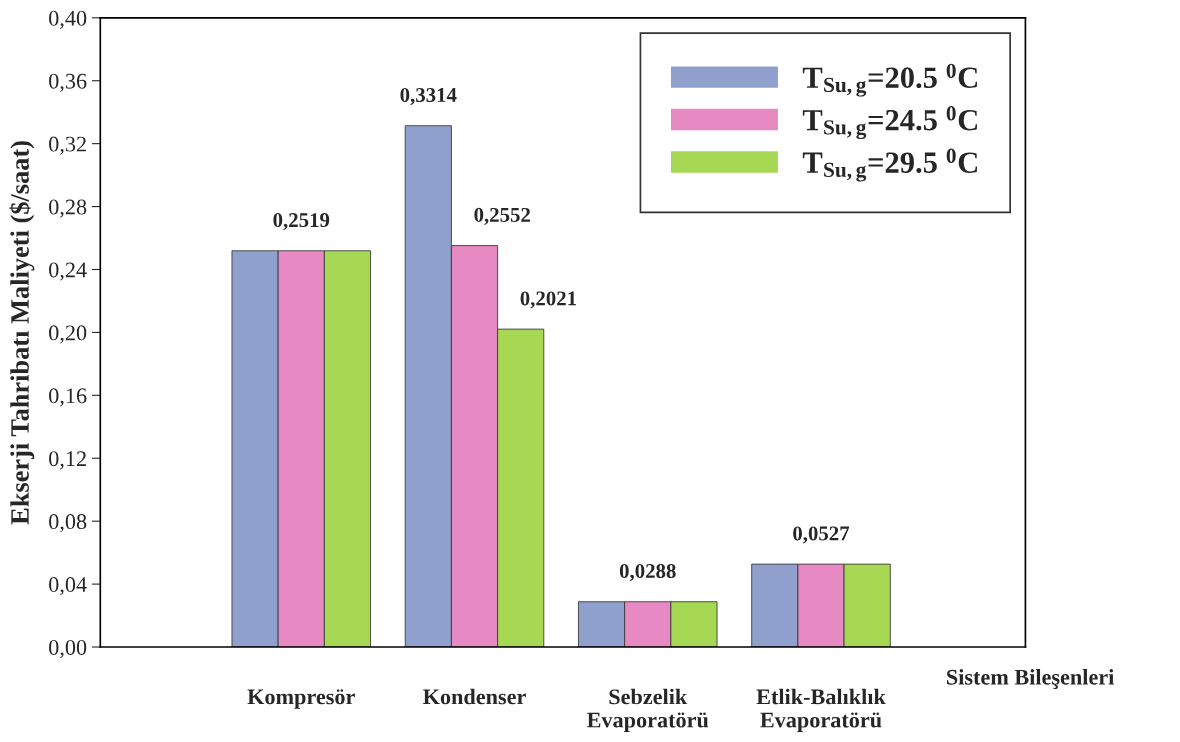  What do you see at coordinates (889, 80) in the screenshot?
I see `legend-label: T$_{Su,g}$=20.5 $^{0}$C` at bounding box center [889, 80].